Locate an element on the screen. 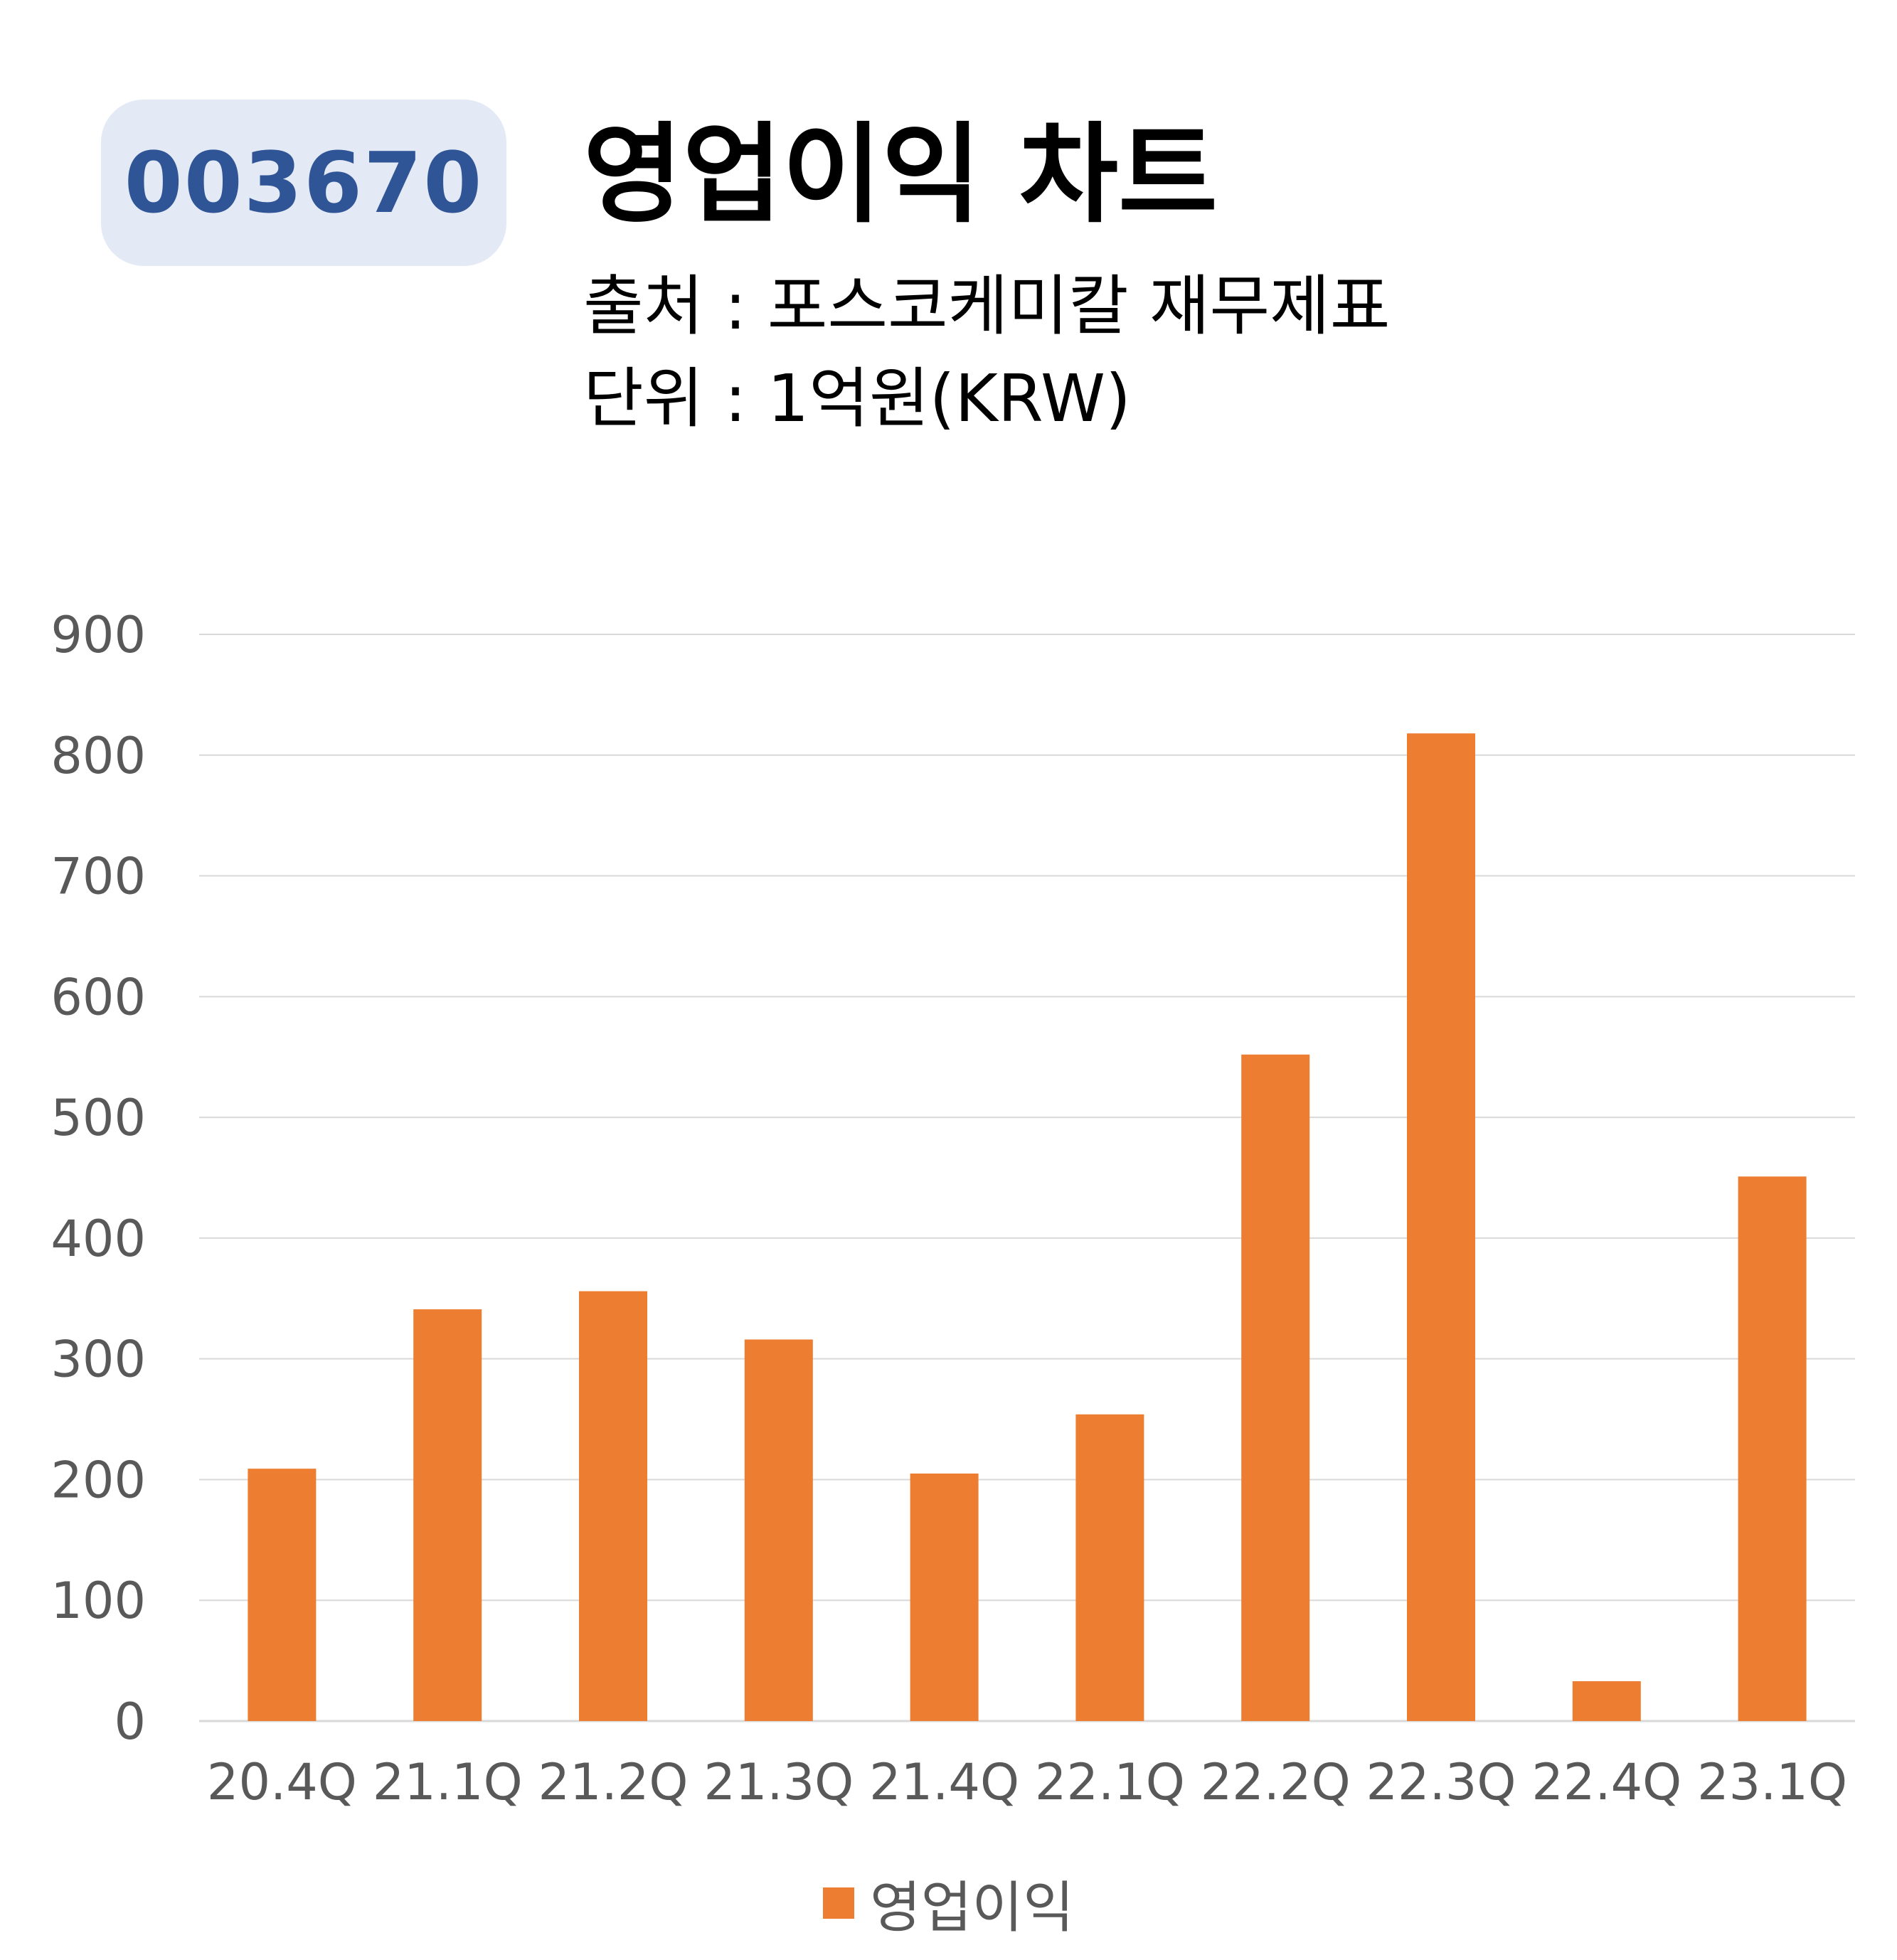 Image resolution: width=1897 pixels, height=1960 pixels. stock-code: 003670 is located at coordinates (304, 183).